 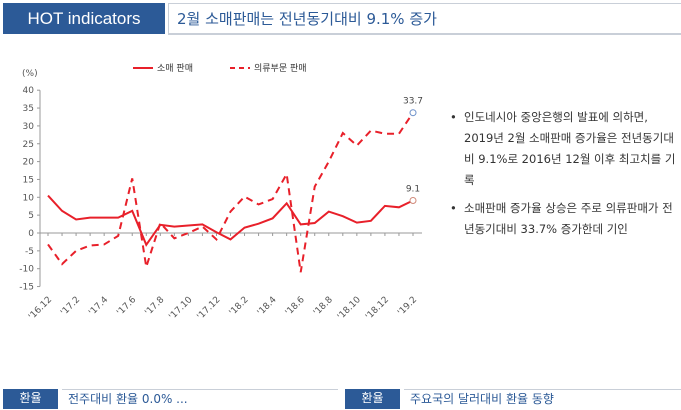 What do you see at coordinates (175, 68) in the screenshot?
I see `legend-label: 소매 판매` at bounding box center [175, 68].